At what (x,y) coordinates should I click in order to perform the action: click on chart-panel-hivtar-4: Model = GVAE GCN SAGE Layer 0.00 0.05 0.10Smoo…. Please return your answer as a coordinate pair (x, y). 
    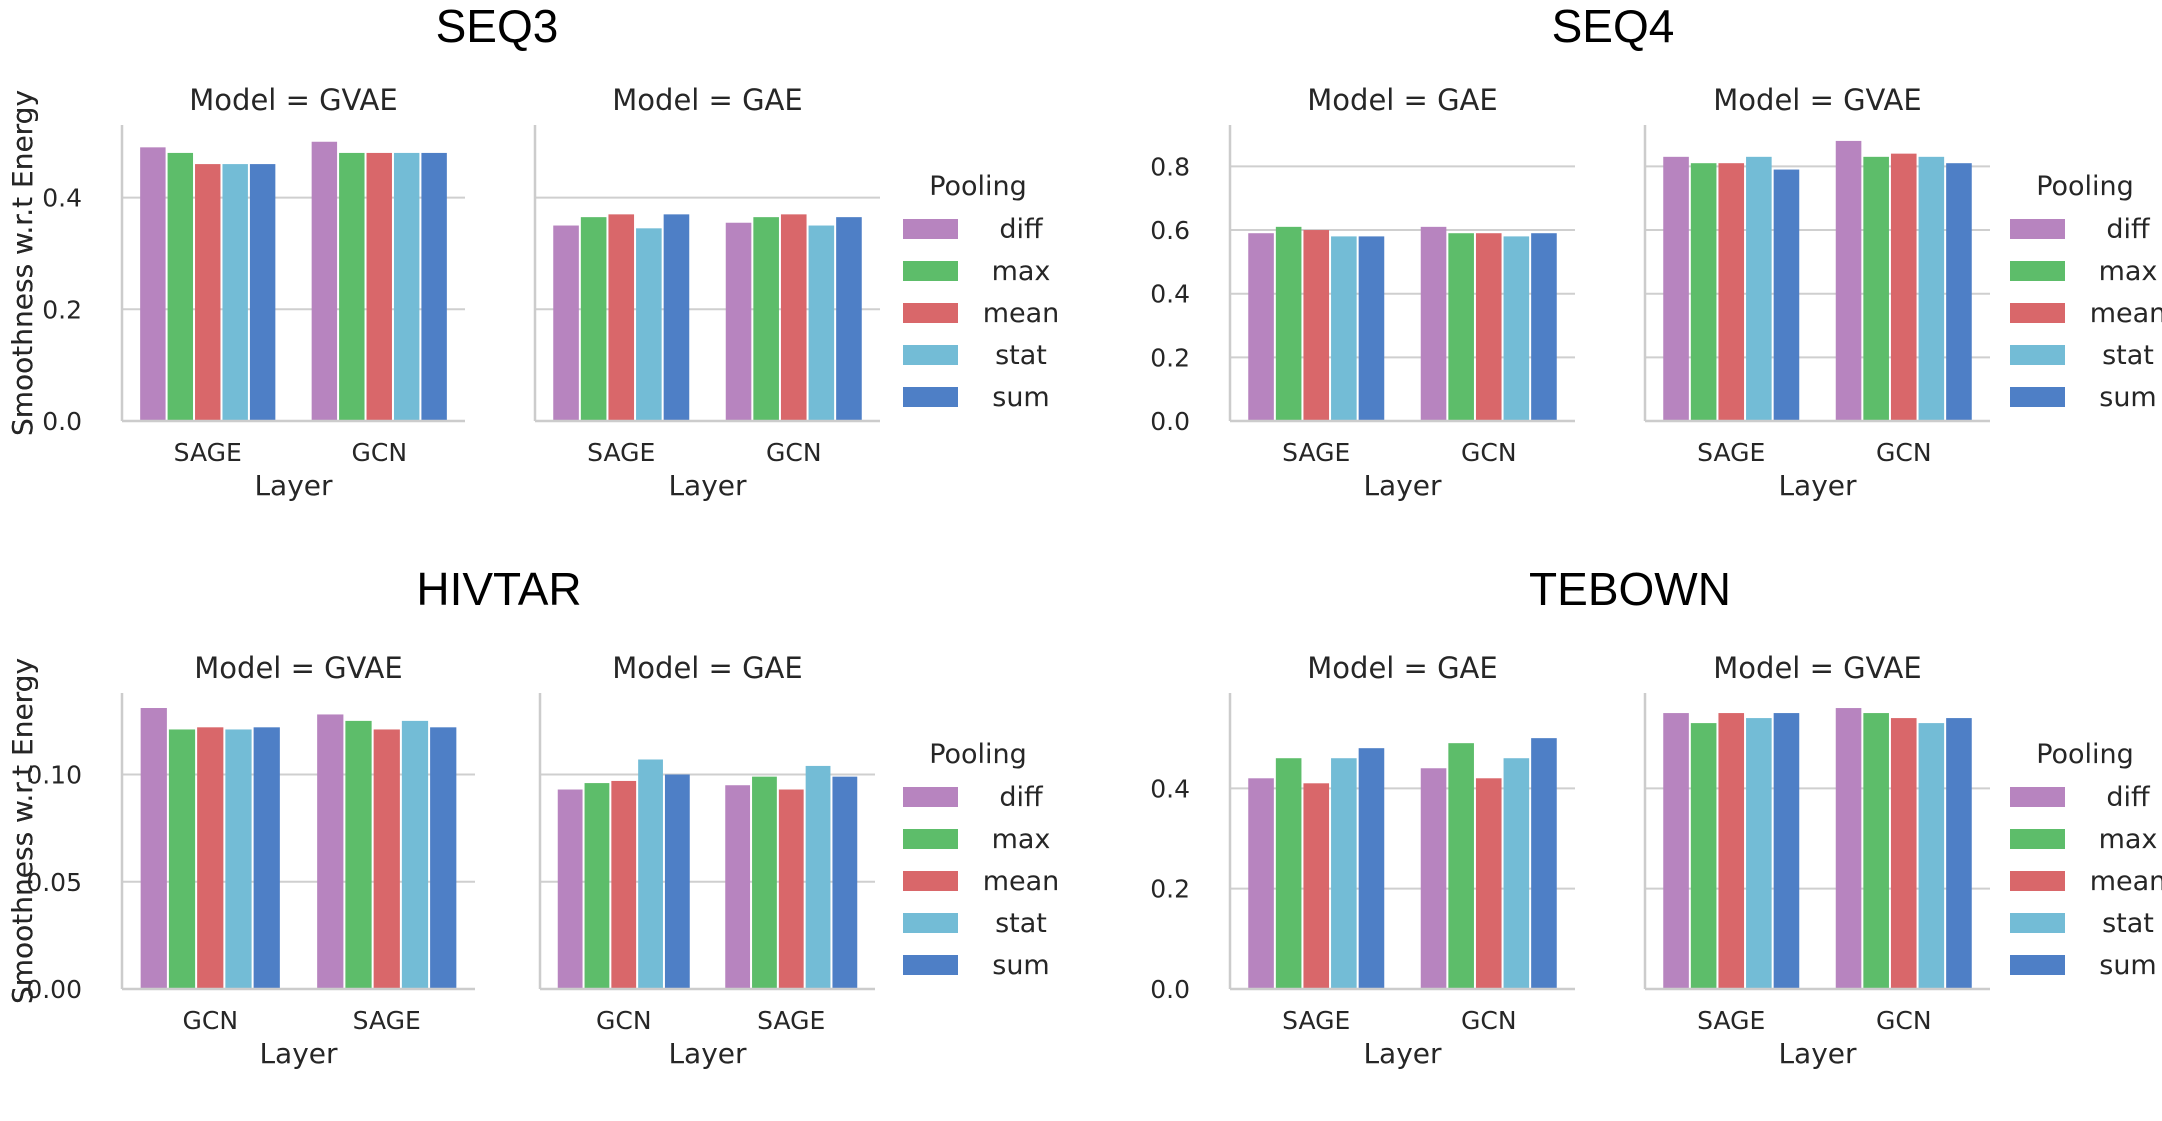
    Looking at the image, I should click on (240, 860).